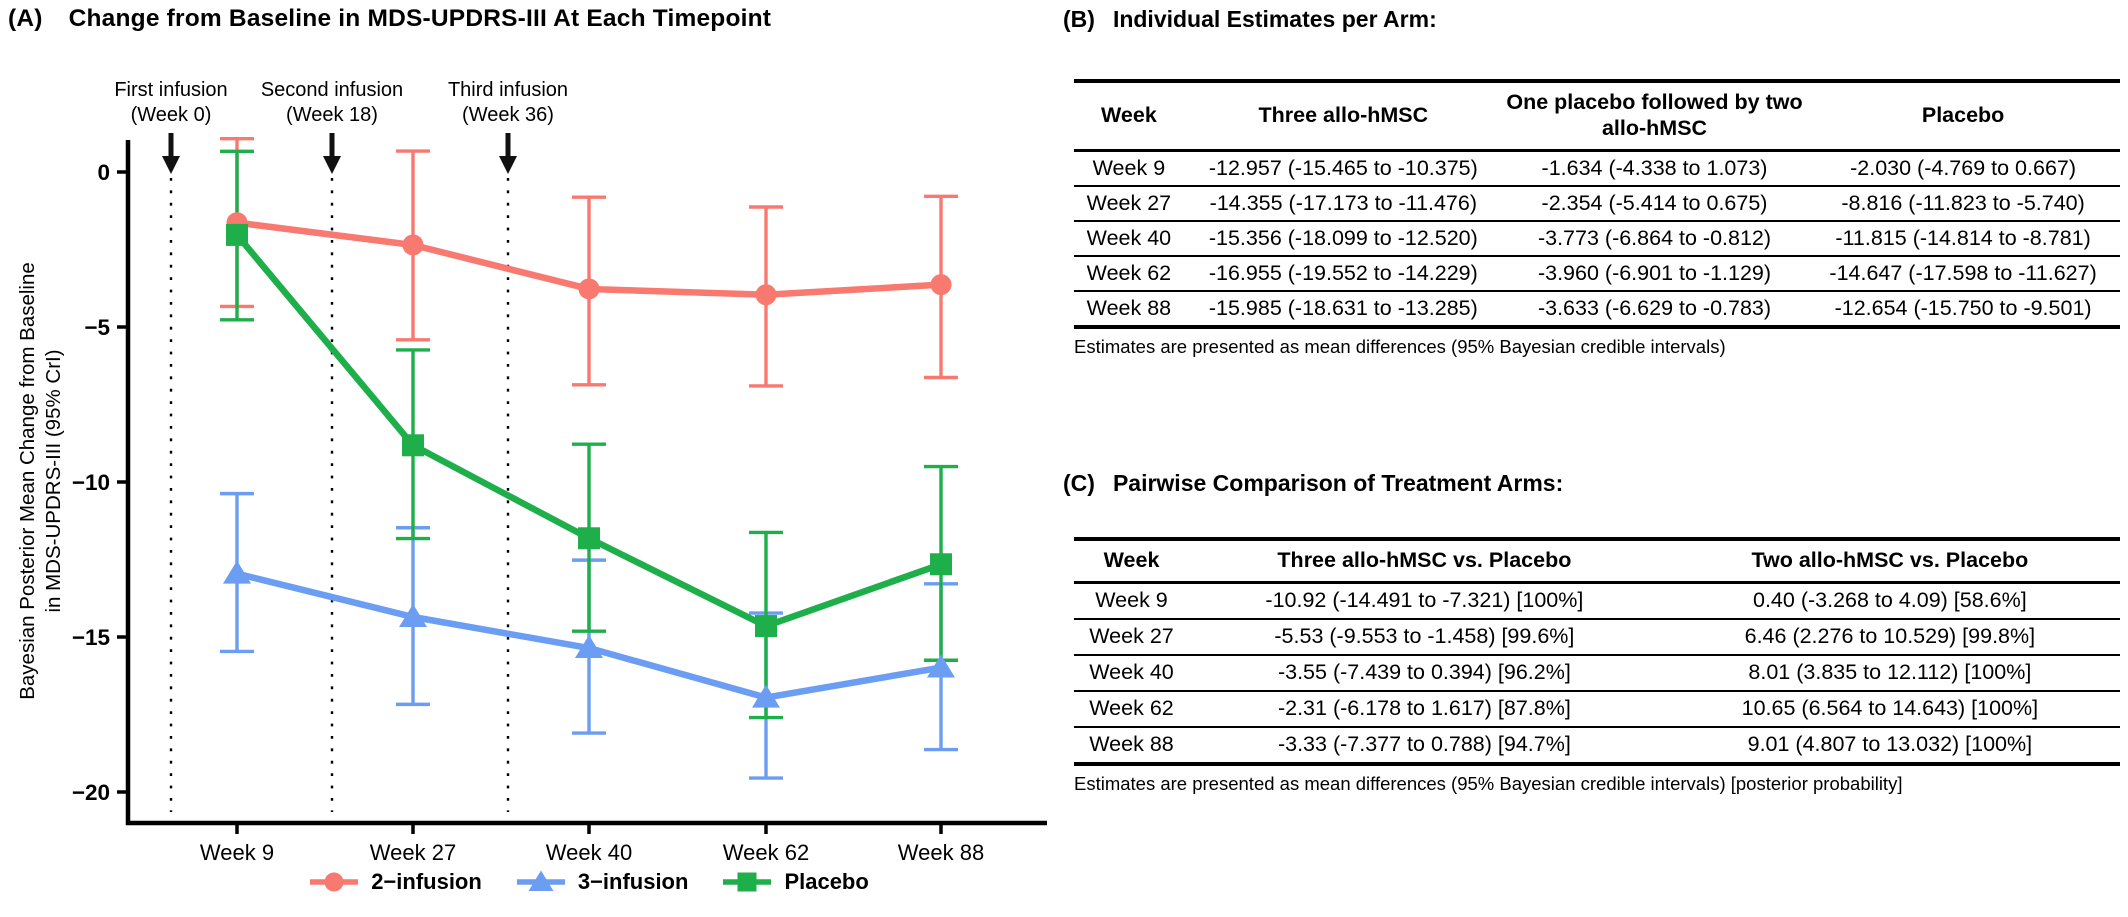 The image size is (2128, 917). What do you see at coordinates (766, 852) in the screenshot?
I see `x-tick-label: Week 62` at bounding box center [766, 852].